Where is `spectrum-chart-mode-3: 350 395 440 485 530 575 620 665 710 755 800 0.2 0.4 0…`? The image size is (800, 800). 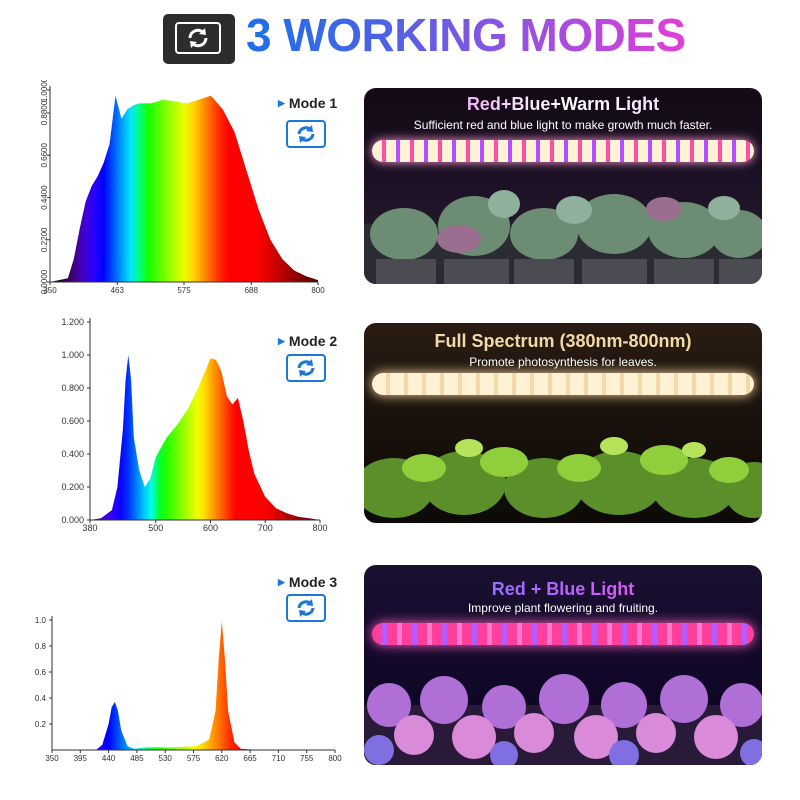
spectrum-chart-mode-3: 350 395 440 485 530 575 620 665 710 755 800 0.2 0.4 0… is located at coordinates (188, 689).